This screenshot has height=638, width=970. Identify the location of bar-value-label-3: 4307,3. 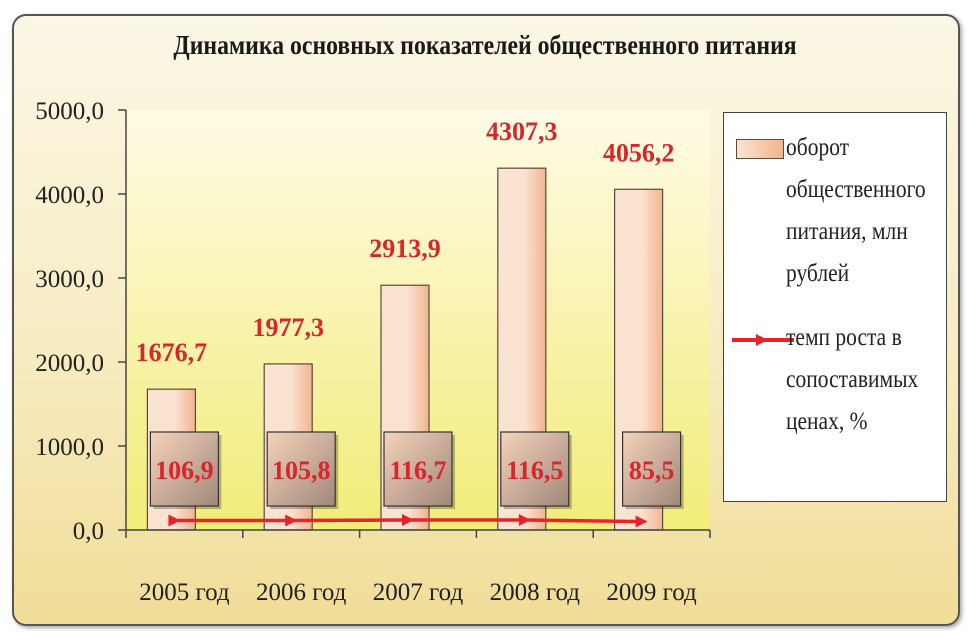
(522, 131).